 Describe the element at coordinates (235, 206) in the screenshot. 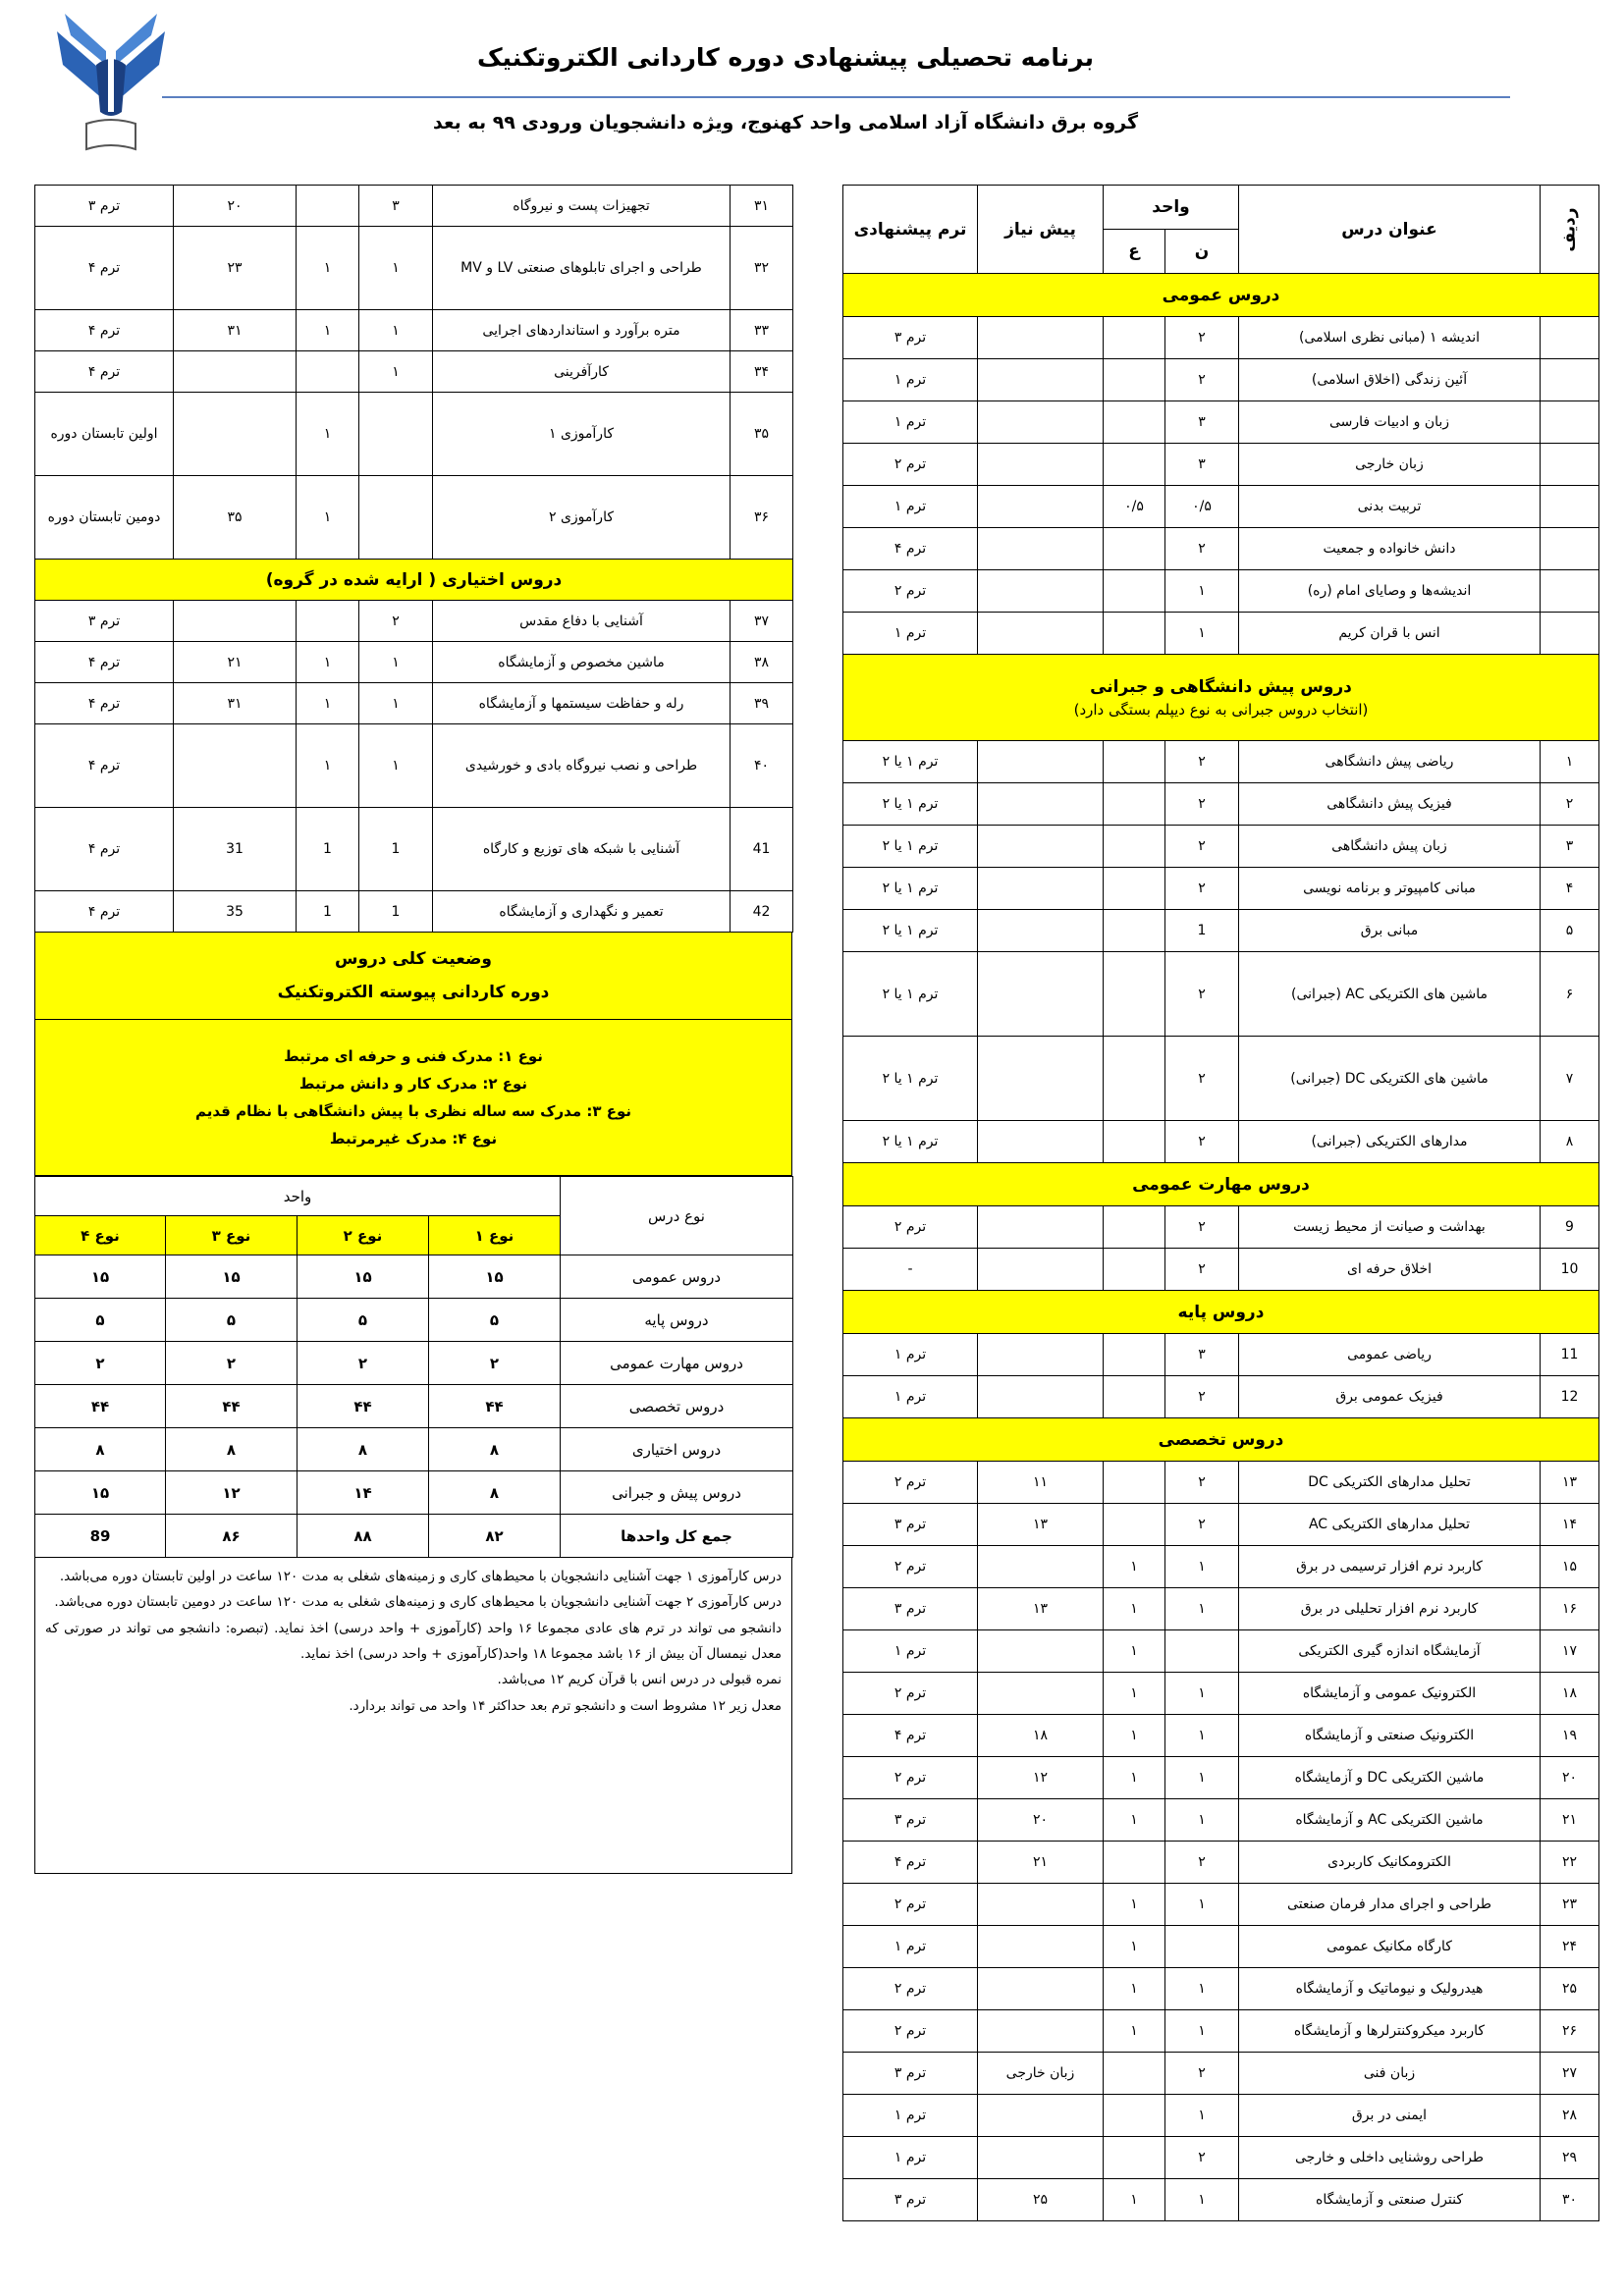

I see `prerequisite: ۲۰` at that location.